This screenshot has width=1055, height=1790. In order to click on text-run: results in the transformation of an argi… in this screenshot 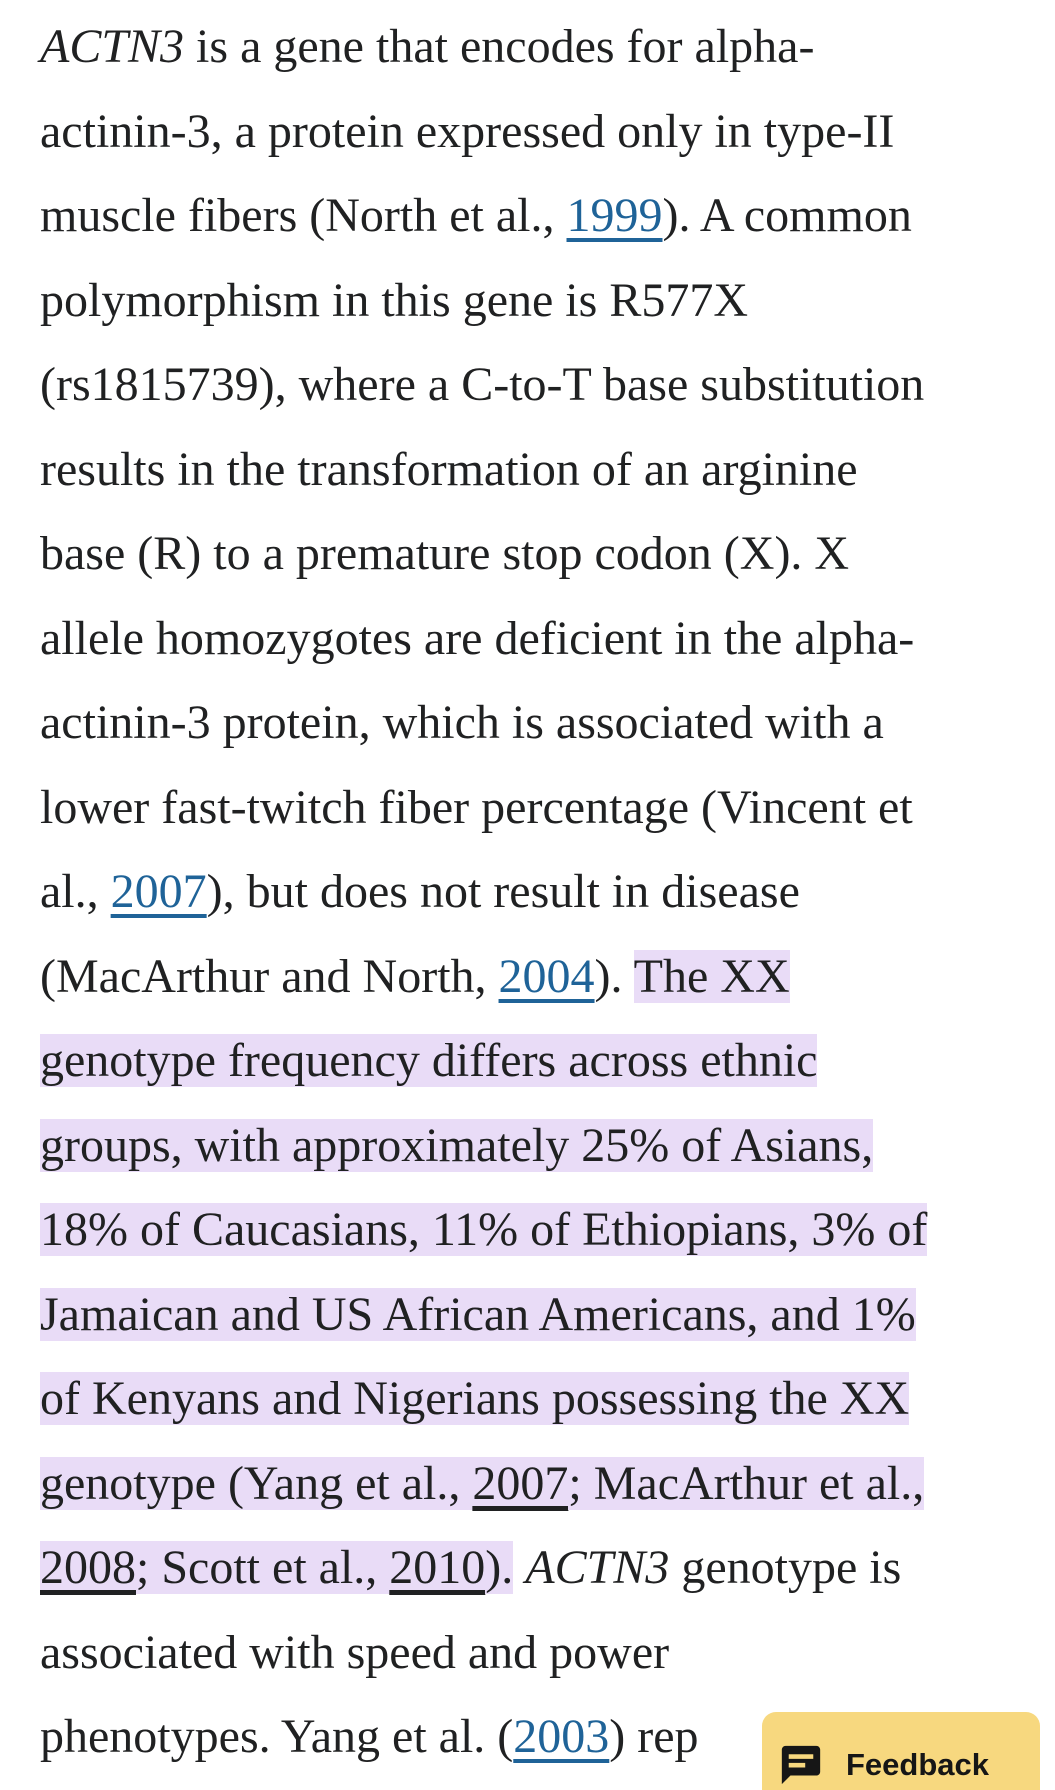, I will do `click(449, 469)`.